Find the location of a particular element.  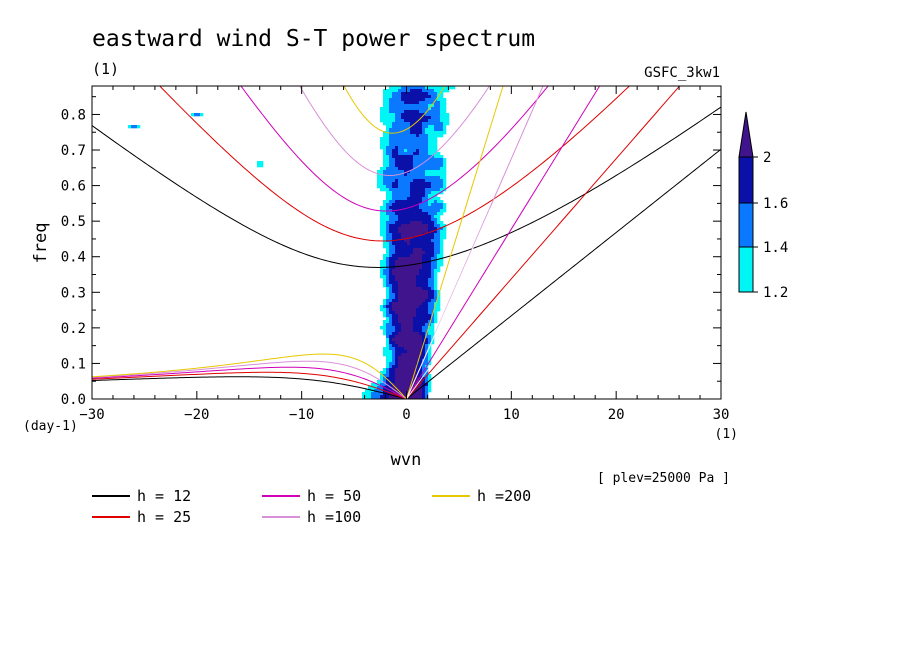

x-tick-label: −30 is located at coordinates (91, 415).